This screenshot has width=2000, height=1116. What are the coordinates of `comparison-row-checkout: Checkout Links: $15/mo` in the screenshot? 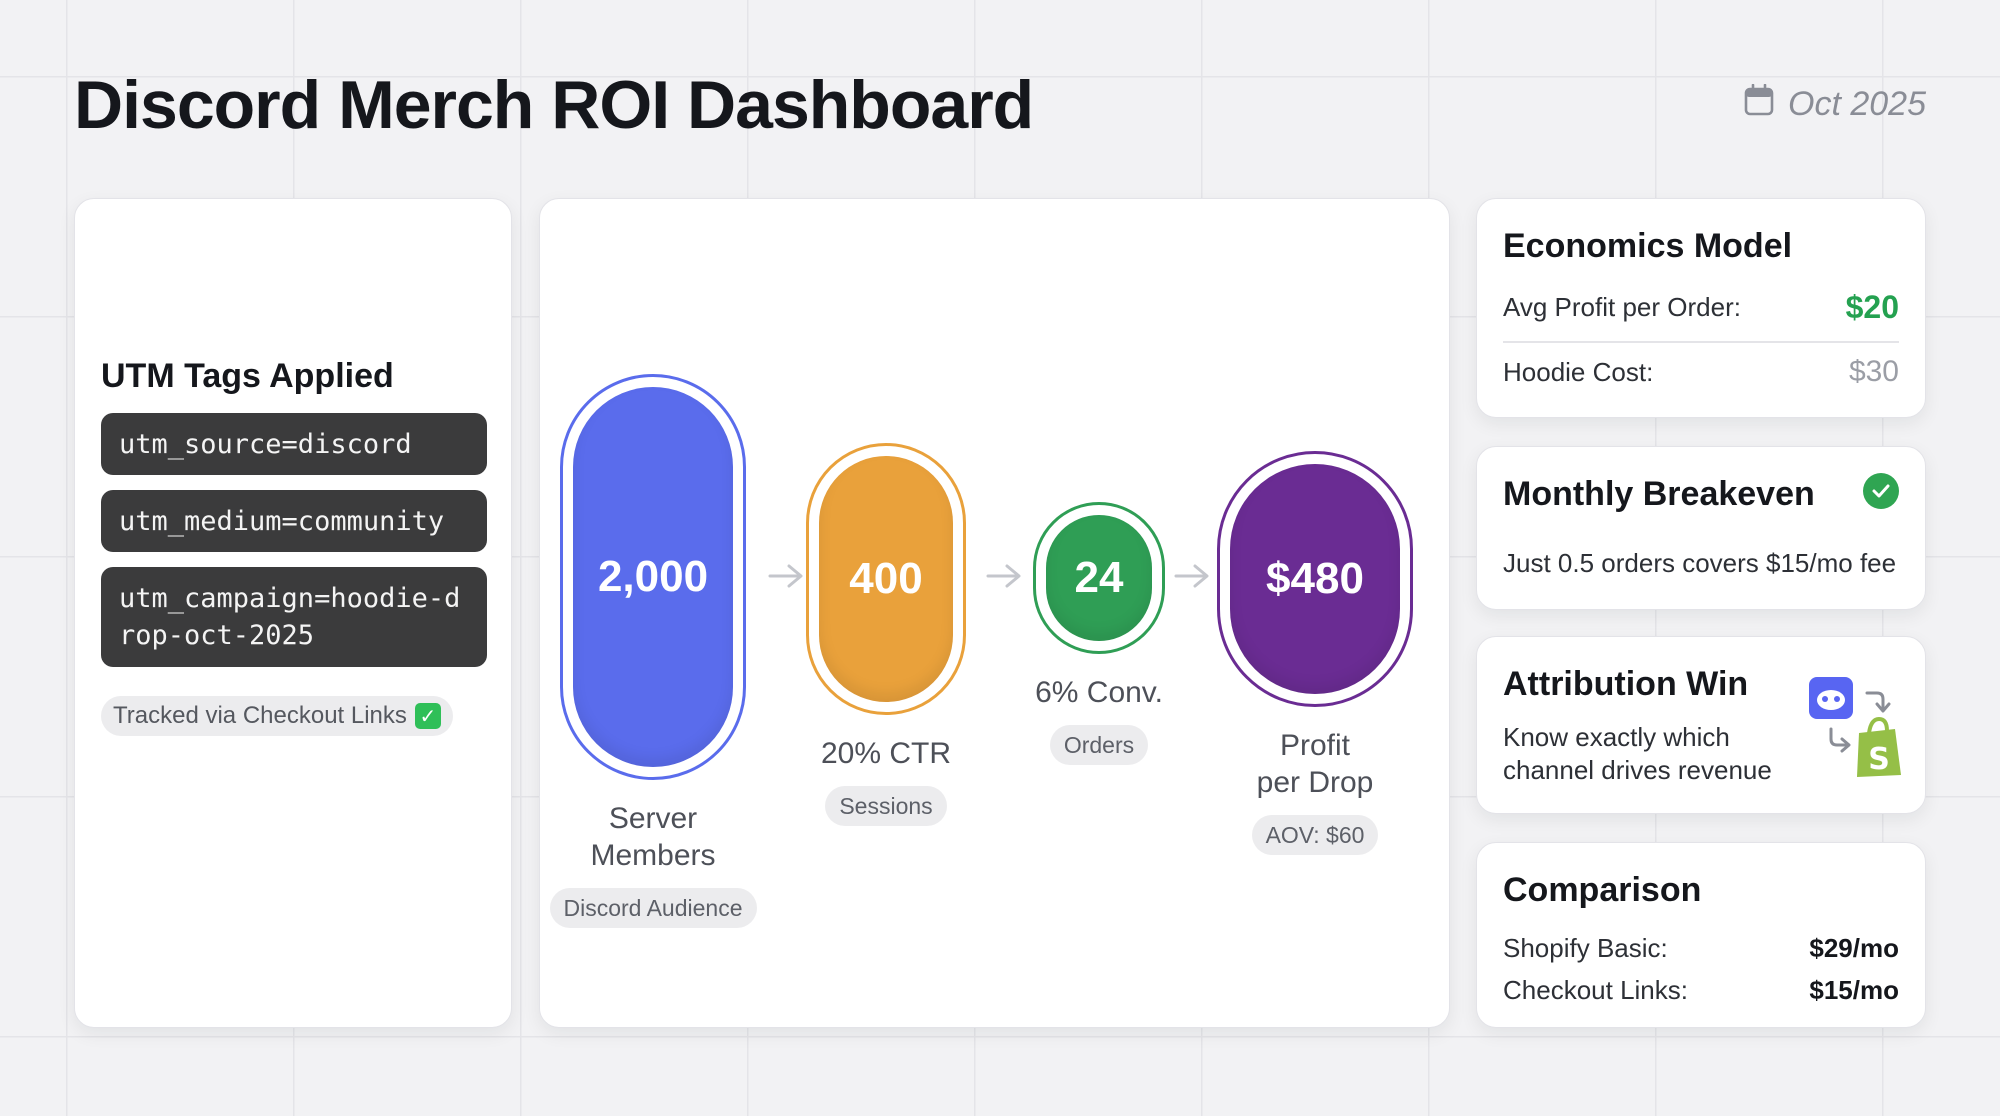 It's located at (1701, 990).